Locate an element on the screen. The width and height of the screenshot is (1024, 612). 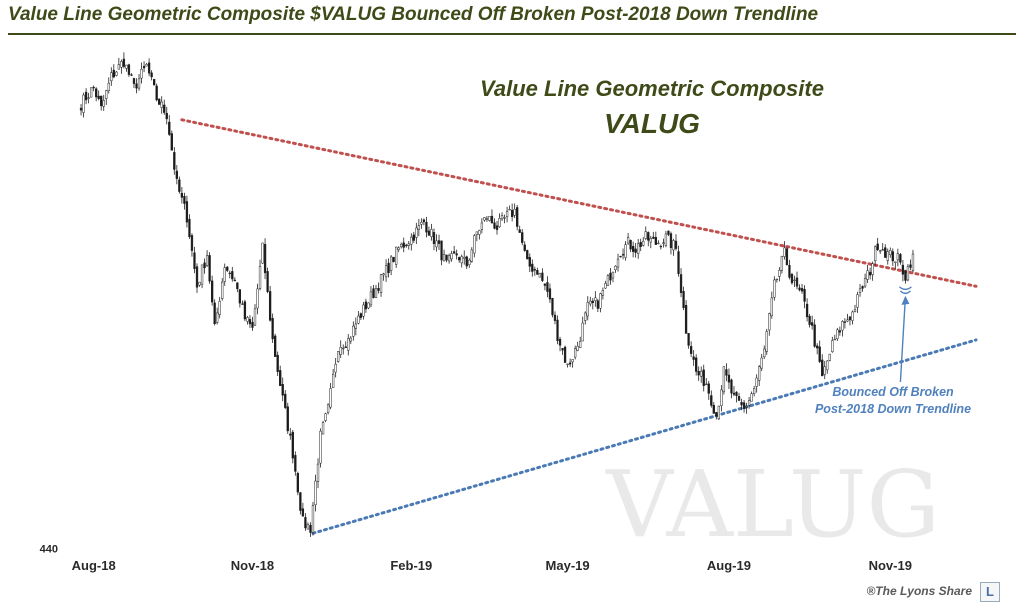
bounce-marker is located at coordinates (905, 290).